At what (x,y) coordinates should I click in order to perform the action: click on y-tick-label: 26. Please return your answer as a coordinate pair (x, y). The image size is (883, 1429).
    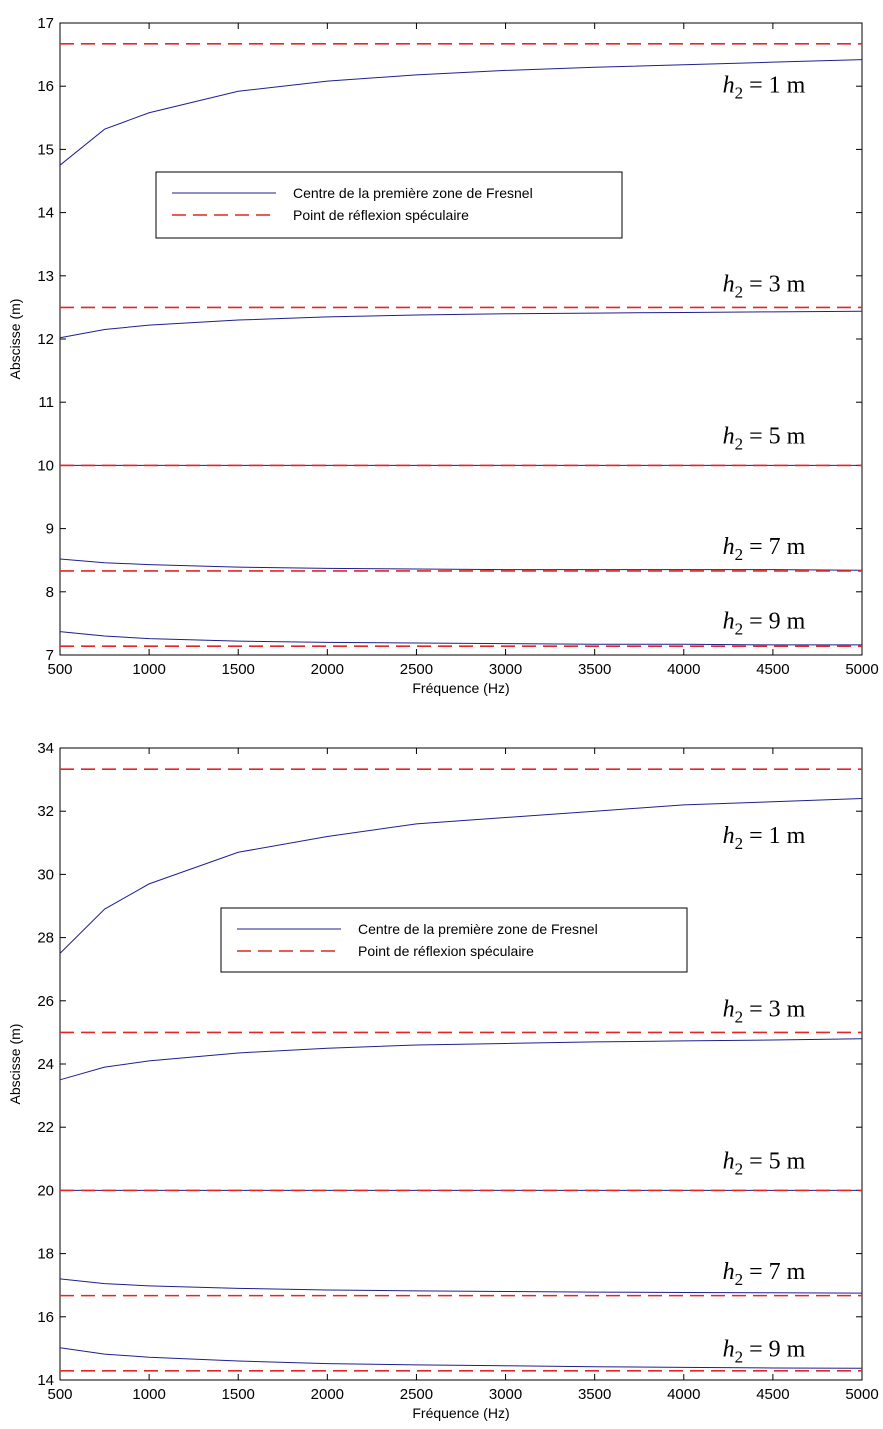
    Looking at the image, I should click on (45, 1001).